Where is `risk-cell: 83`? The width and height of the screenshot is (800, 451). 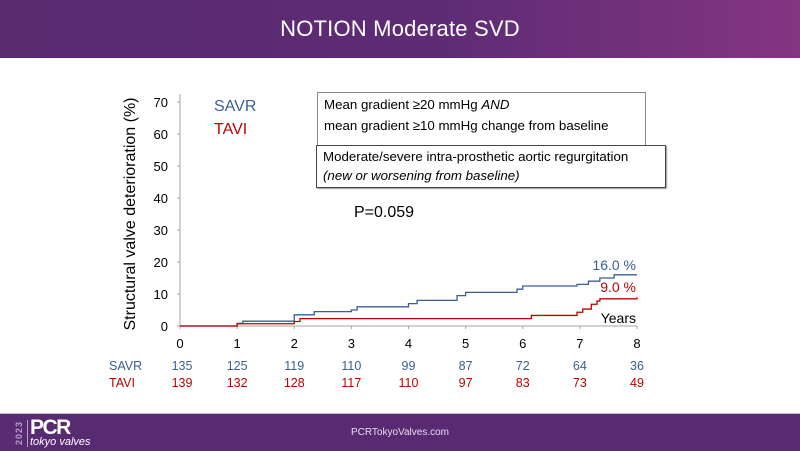
risk-cell: 83 is located at coordinates (522, 383).